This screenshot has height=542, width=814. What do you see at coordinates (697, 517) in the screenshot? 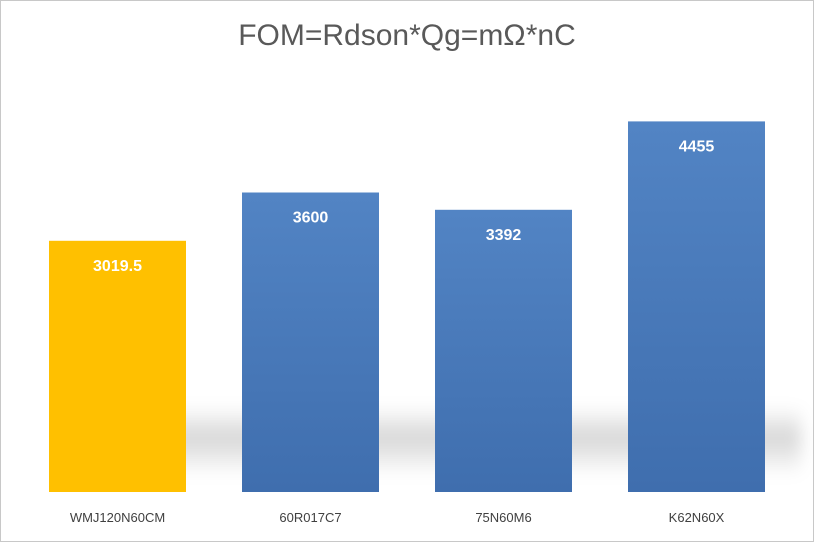
I see `x-tick-label: K62N60X` at bounding box center [697, 517].